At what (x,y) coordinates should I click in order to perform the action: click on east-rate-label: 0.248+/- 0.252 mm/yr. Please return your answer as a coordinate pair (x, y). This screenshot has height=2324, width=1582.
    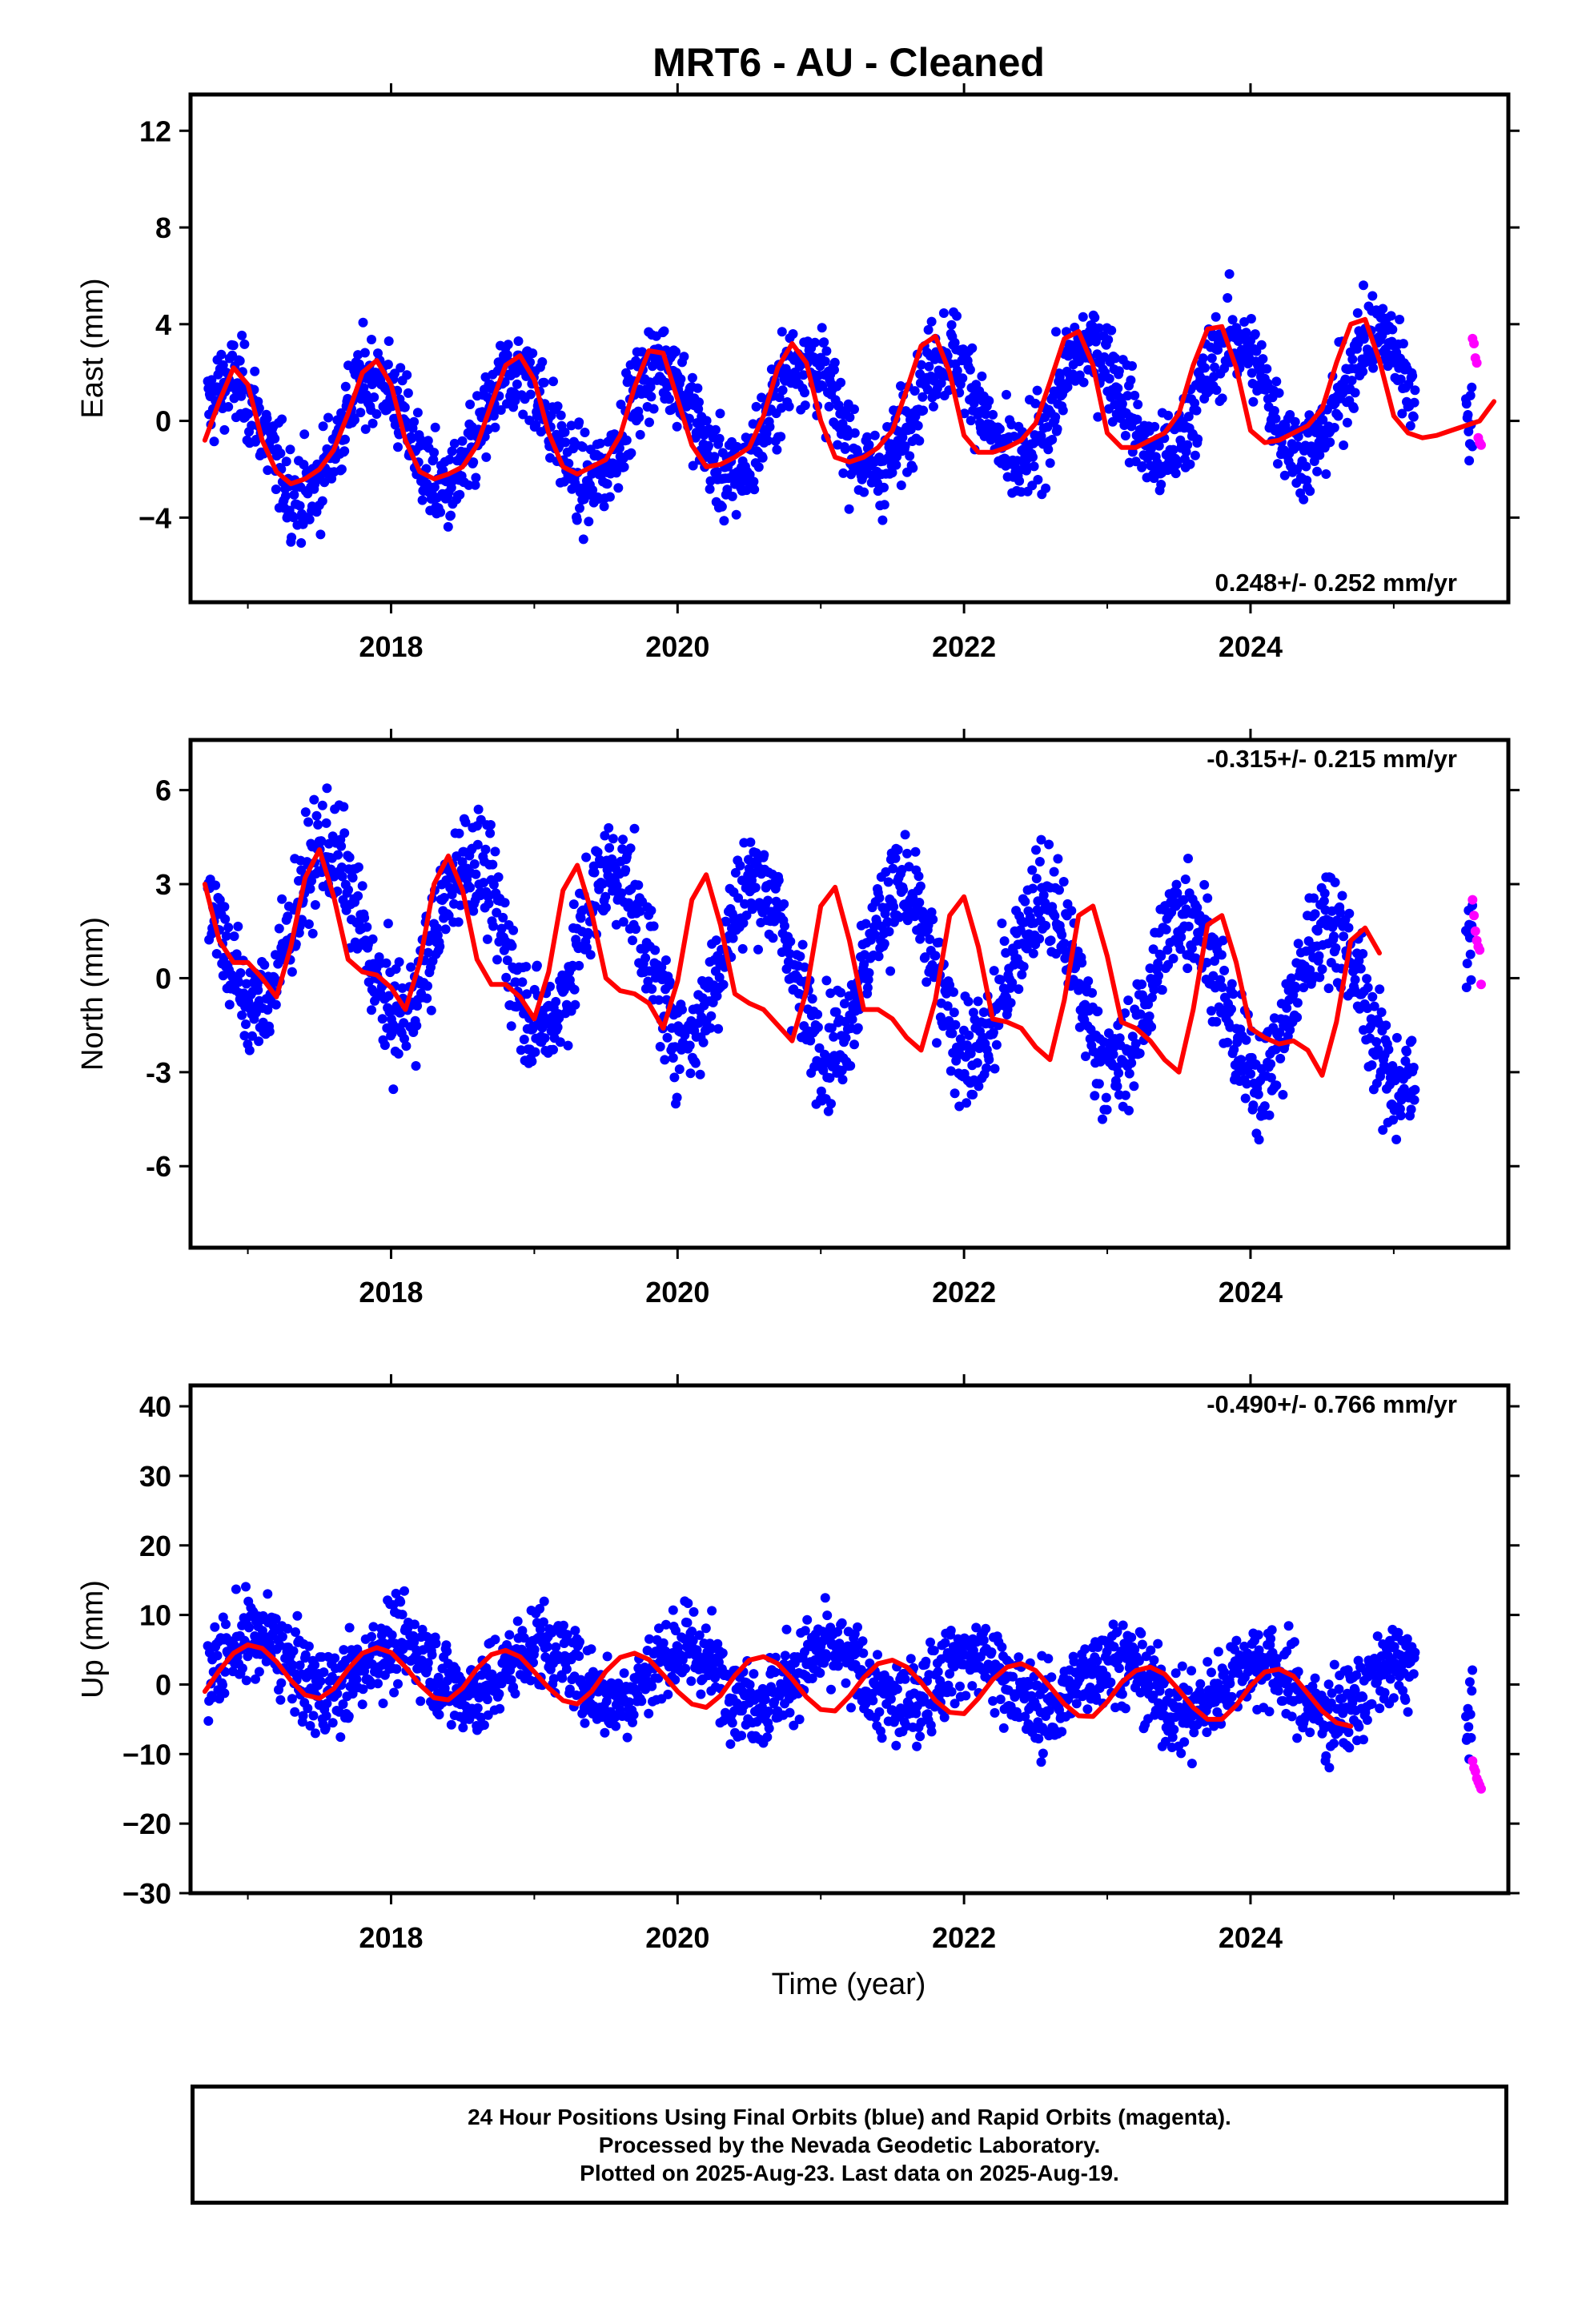
    Looking at the image, I should click on (1336, 583).